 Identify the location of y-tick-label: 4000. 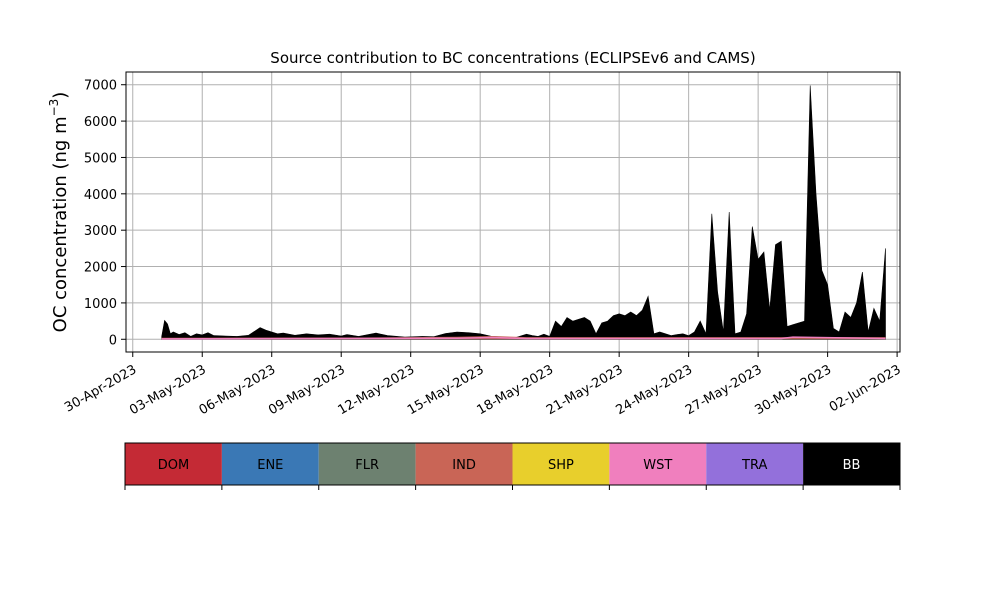
(100, 195).